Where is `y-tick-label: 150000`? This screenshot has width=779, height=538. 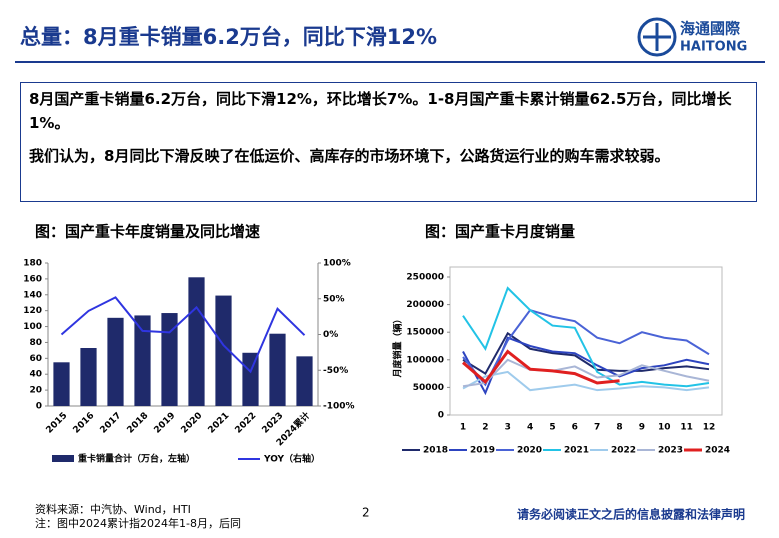
y-tick-label: 150000 is located at coordinates (425, 333).